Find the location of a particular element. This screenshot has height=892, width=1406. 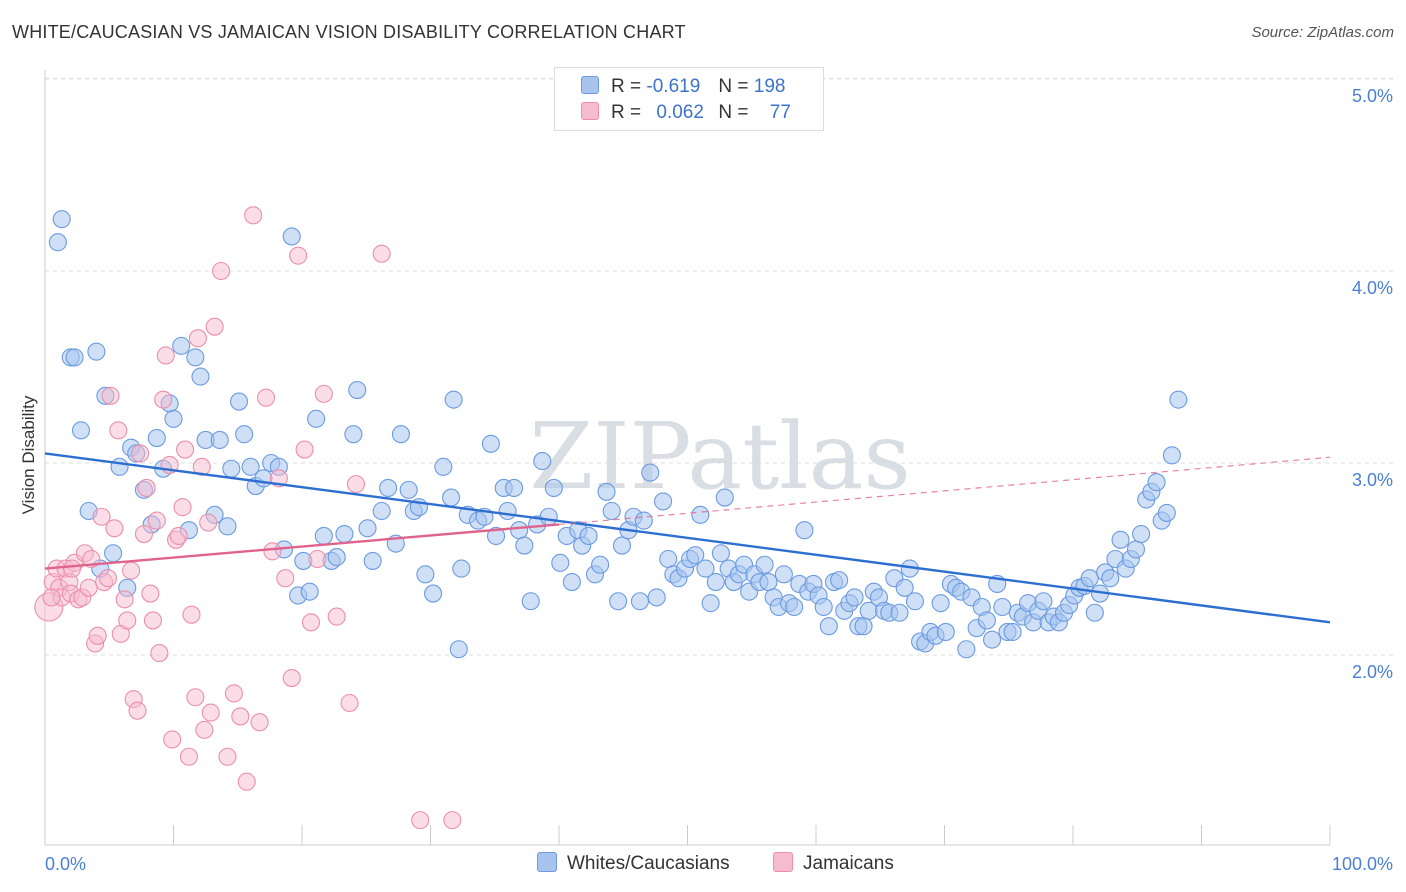

bottom-legend-whites: Whites/Caucasians is located at coordinates (633, 865).